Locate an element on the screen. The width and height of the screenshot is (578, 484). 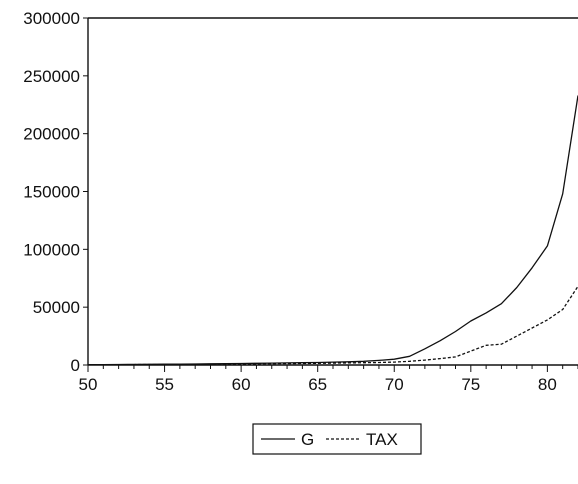
y-tick-label: 0 is located at coordinates (75, 365).